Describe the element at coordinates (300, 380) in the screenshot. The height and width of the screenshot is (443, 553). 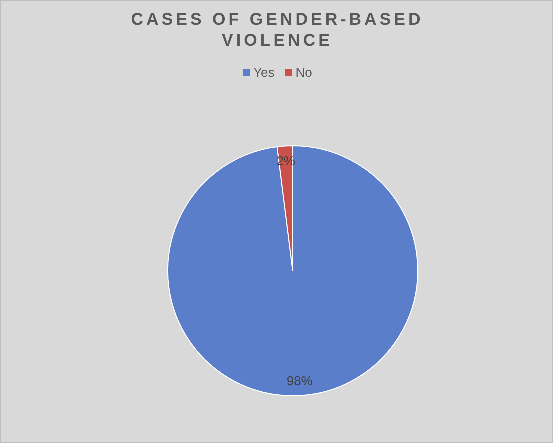
I see `data-label: 98%` at that location.